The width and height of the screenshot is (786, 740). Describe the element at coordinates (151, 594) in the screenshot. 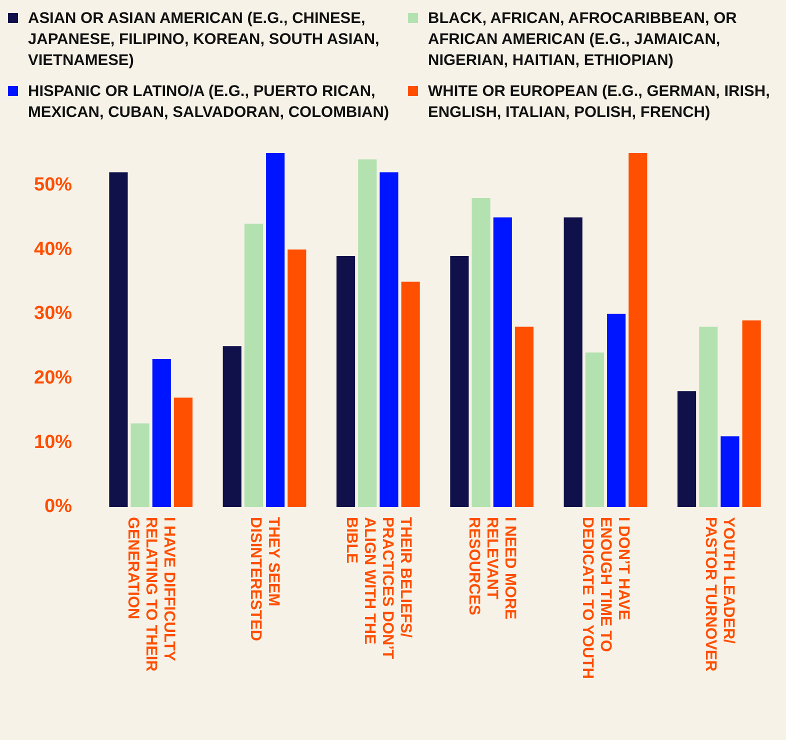

I see `x-tick-label: I HAVE DIFFICULTY RELATING TO THEIR GENERATION` at that location.